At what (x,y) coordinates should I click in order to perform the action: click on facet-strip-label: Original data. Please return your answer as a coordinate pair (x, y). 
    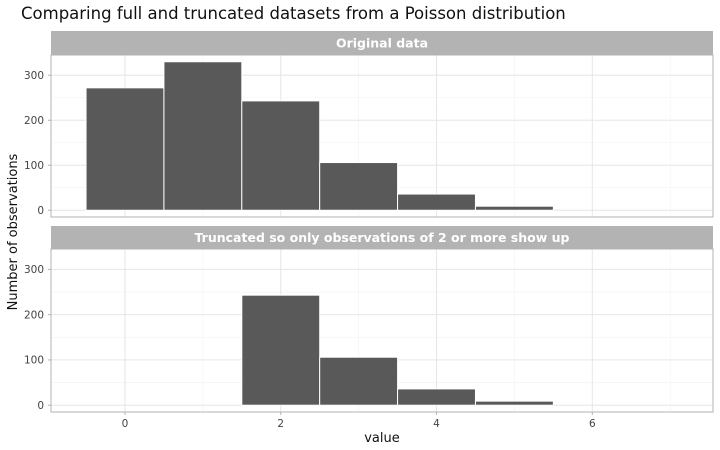
    Looking at the image, I should click on (382, 43).